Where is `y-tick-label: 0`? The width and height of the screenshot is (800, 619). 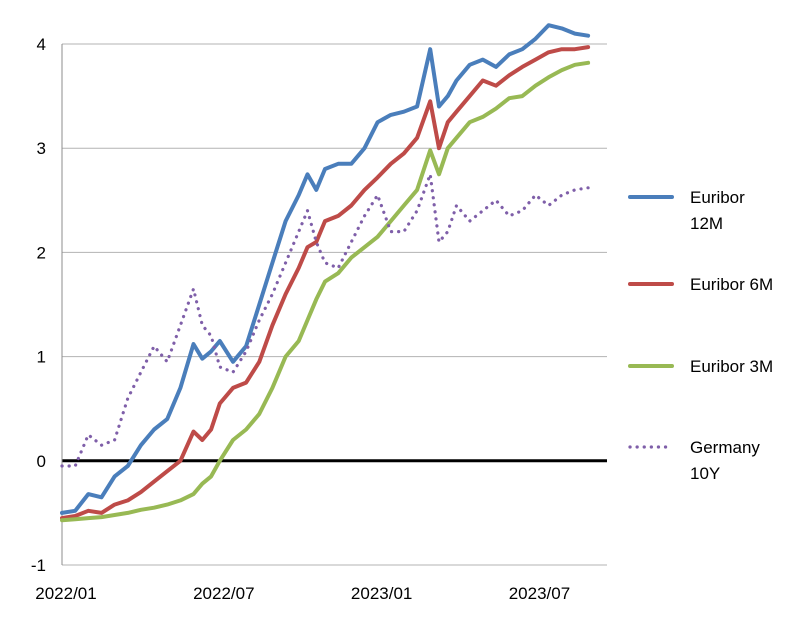
y-tick-label: 0 is located at coordinates (41, 461).